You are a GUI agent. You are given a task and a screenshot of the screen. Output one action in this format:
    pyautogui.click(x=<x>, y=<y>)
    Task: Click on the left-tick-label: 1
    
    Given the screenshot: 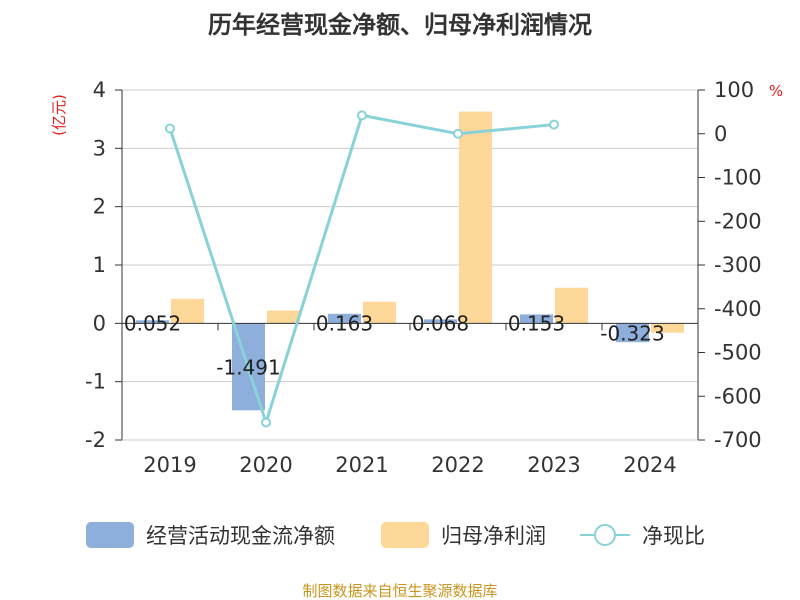 What is the action you would take?
    pyautogui.click(x=99, y=265)
    